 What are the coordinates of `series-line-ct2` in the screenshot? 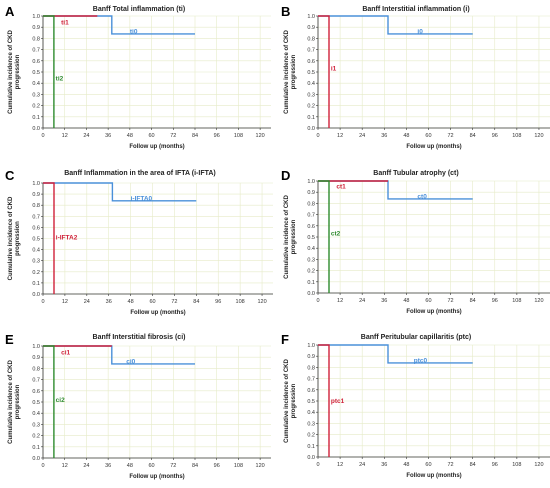 It's located at (324, 236).